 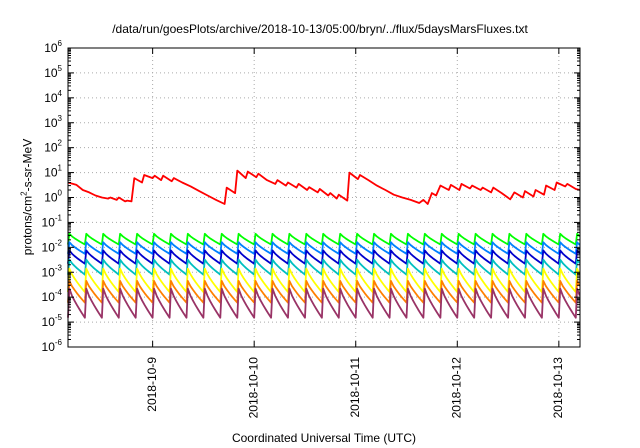 What do you see at coordinates (456, 388) in the screenshot?
I see `x-tick-label: 2018-10-12` at bounding box center [456, 388].